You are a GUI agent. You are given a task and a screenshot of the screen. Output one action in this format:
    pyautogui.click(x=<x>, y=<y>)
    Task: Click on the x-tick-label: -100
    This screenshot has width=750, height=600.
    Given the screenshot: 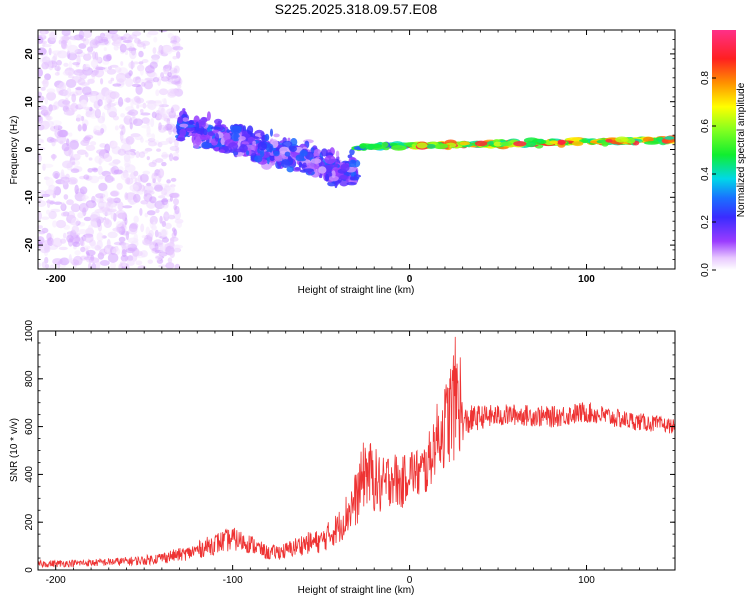 What is the action you would take?
    pyautogui.click(x=233, y=580)
    